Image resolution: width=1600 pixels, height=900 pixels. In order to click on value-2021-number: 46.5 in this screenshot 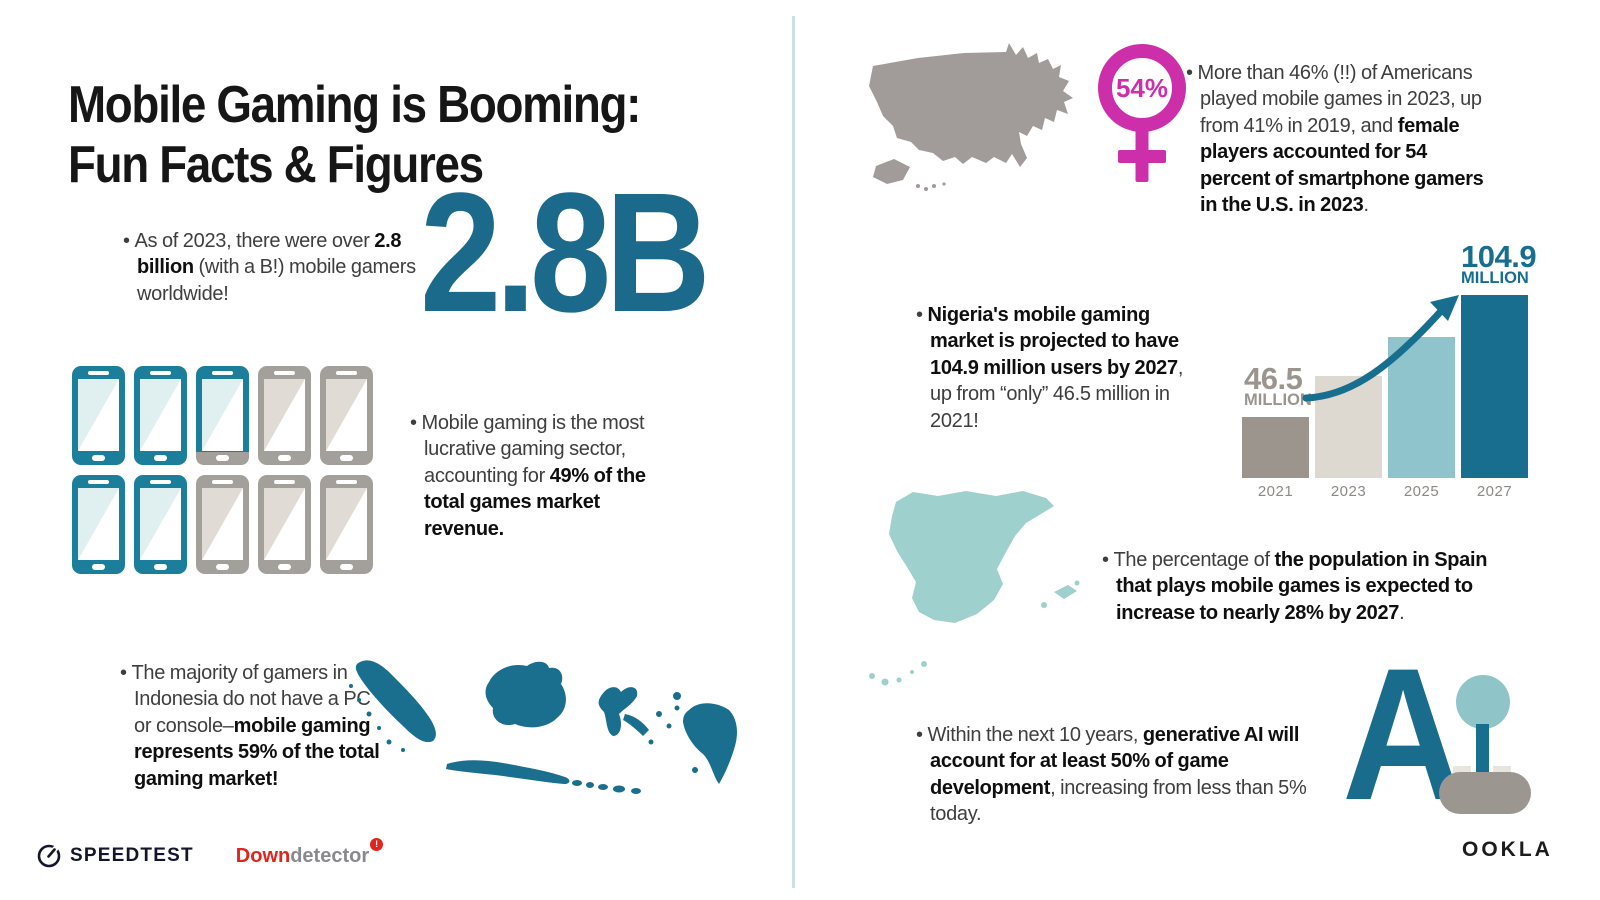, I will do `click(1273, 378)`.